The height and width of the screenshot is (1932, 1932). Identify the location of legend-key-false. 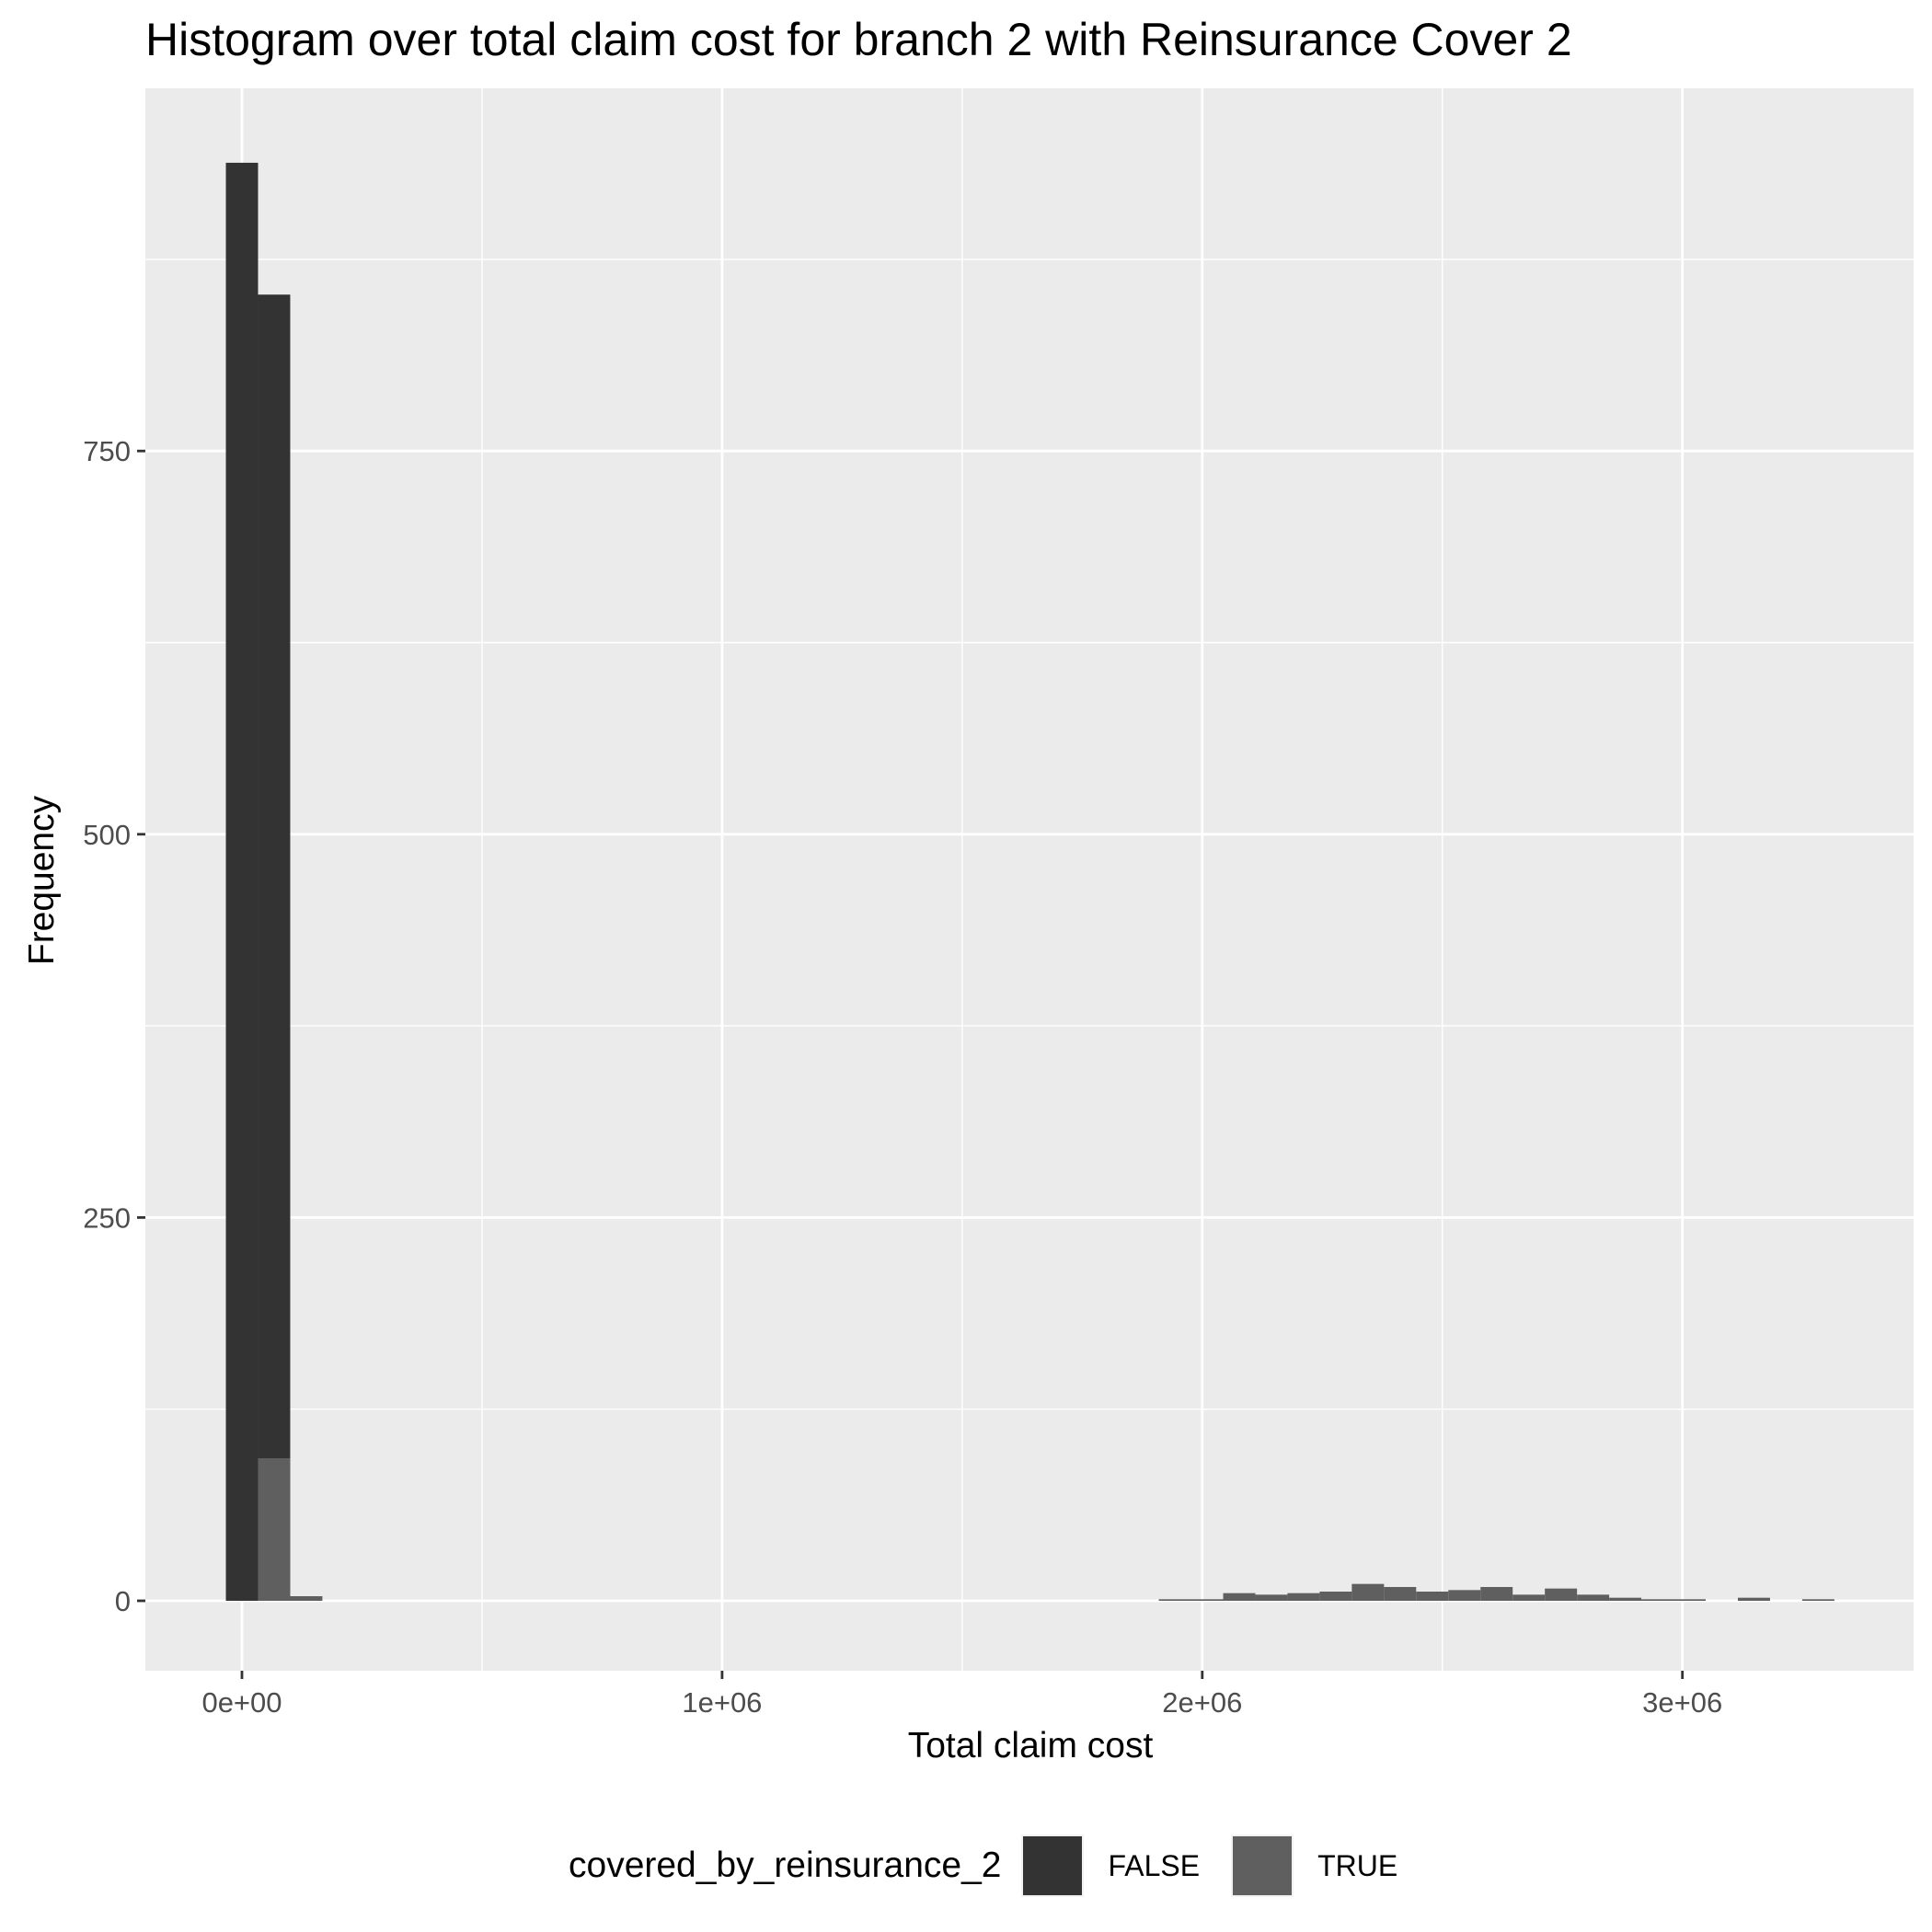
(1053, 1865).